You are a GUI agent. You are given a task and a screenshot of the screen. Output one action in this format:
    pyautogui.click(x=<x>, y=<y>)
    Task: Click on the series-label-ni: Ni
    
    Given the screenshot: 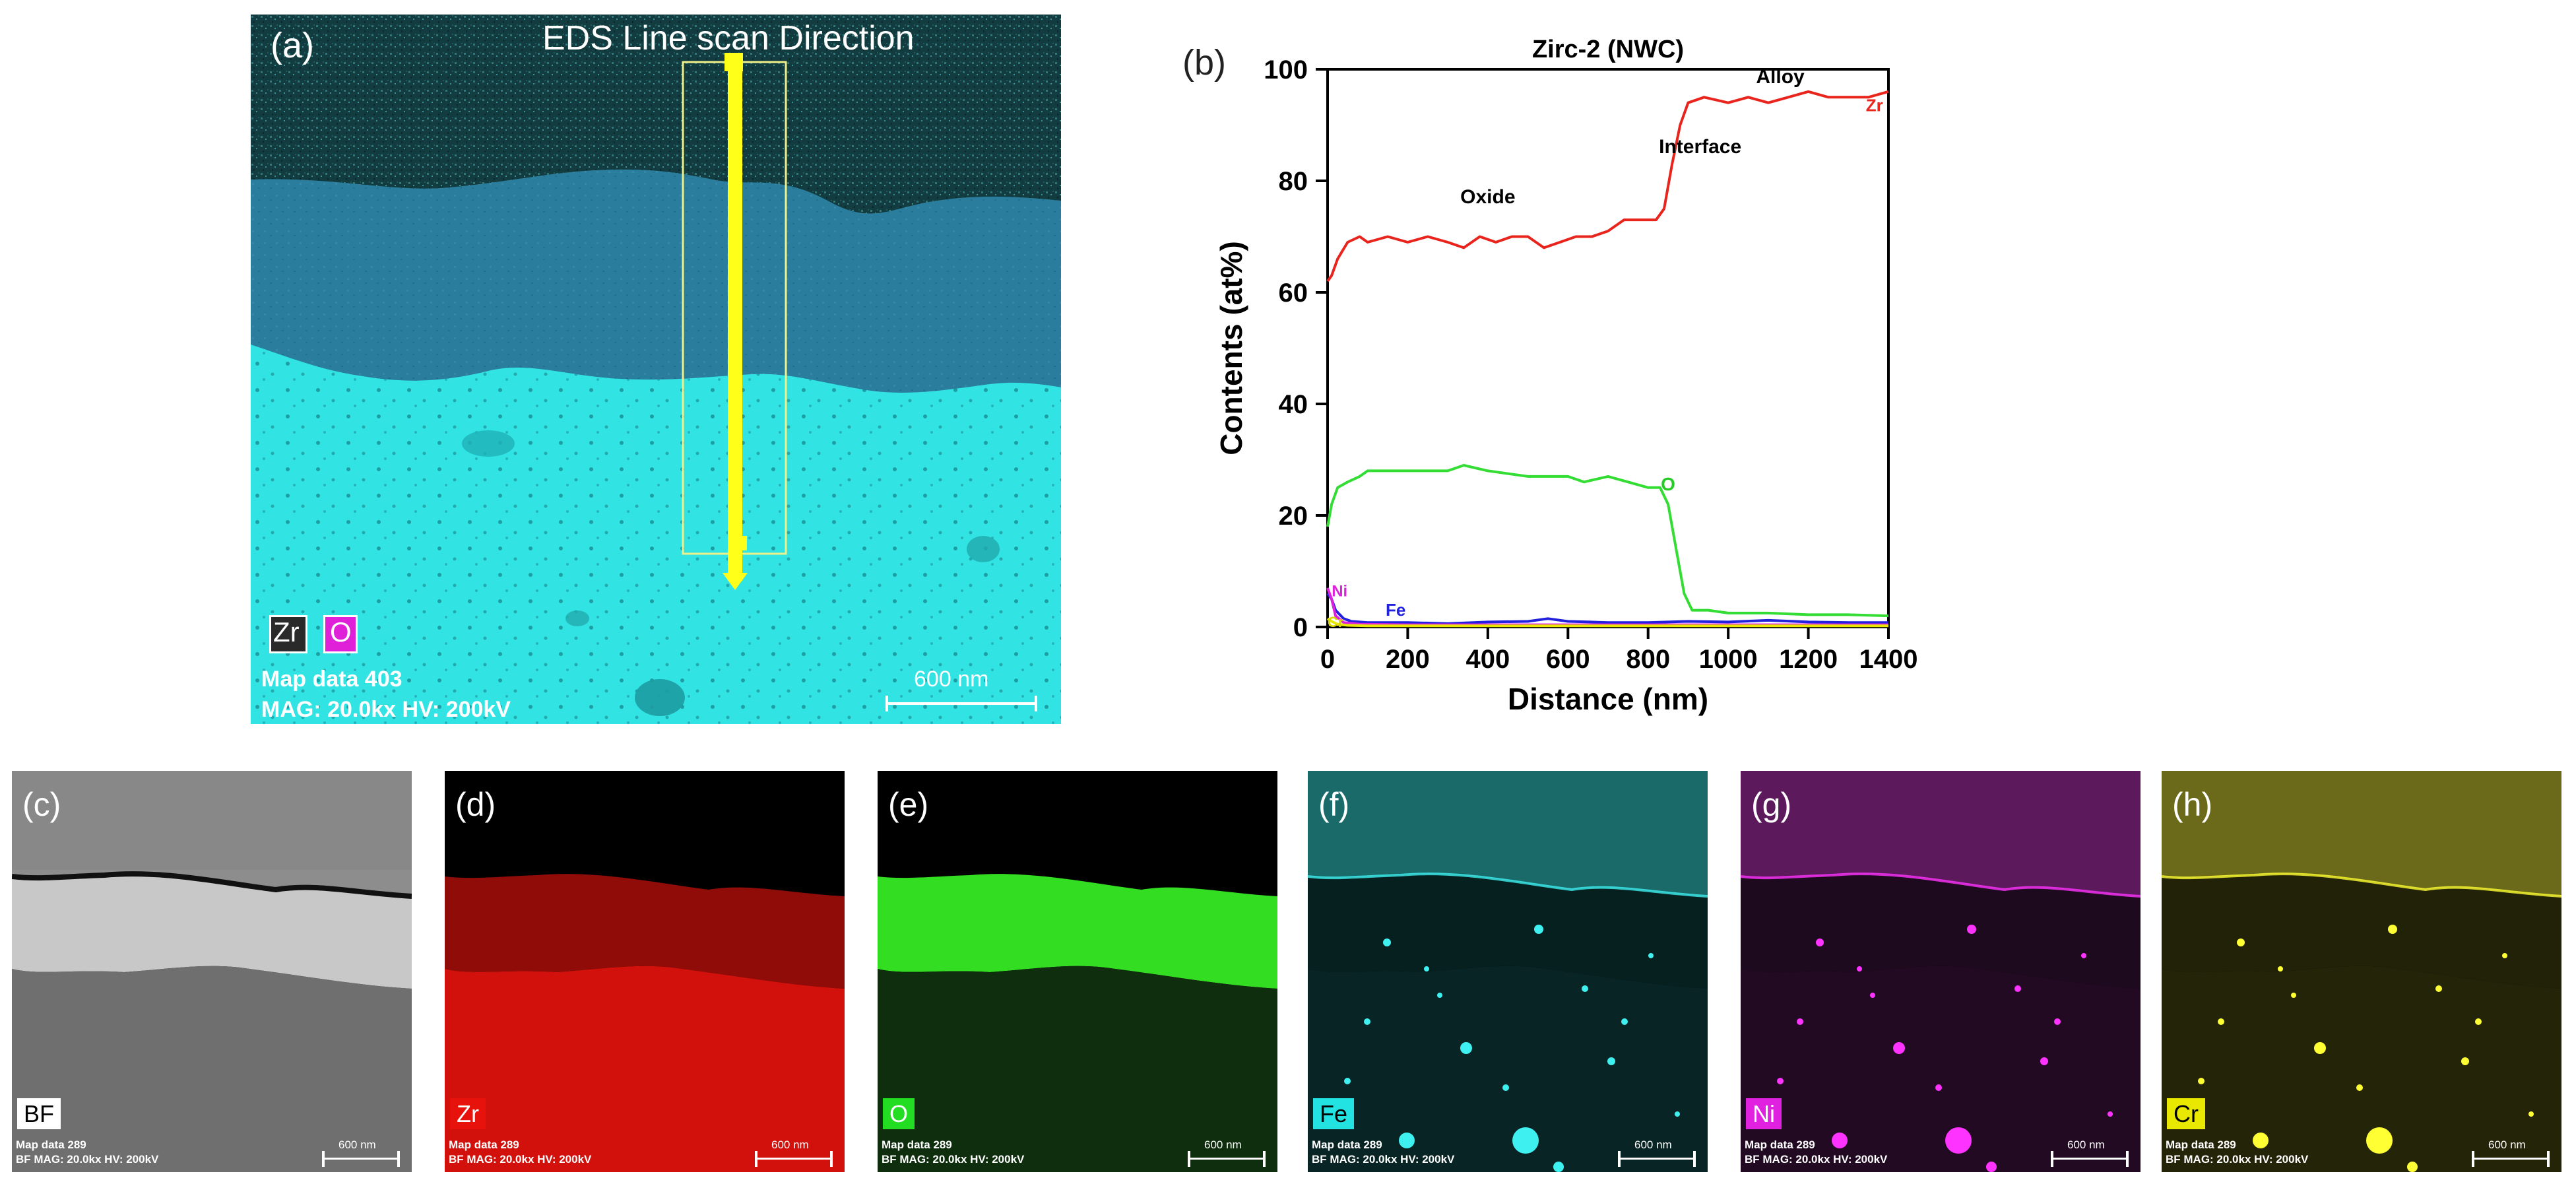 What is the action you would take?
    pyautogui.click(x=1339, y=592)
    